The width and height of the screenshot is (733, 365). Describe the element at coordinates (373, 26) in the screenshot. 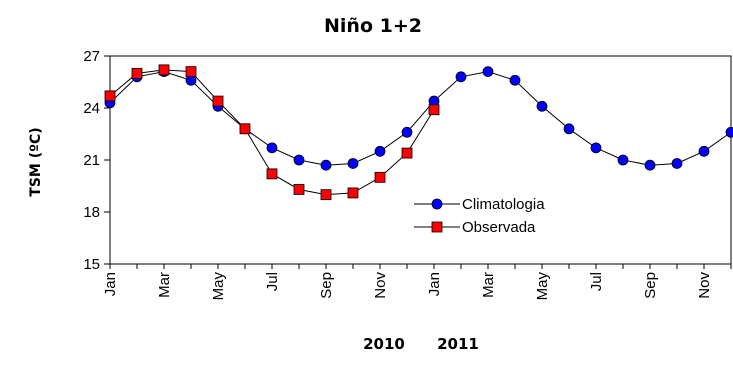

I see `chart-title: Niño 1+2` at that location.